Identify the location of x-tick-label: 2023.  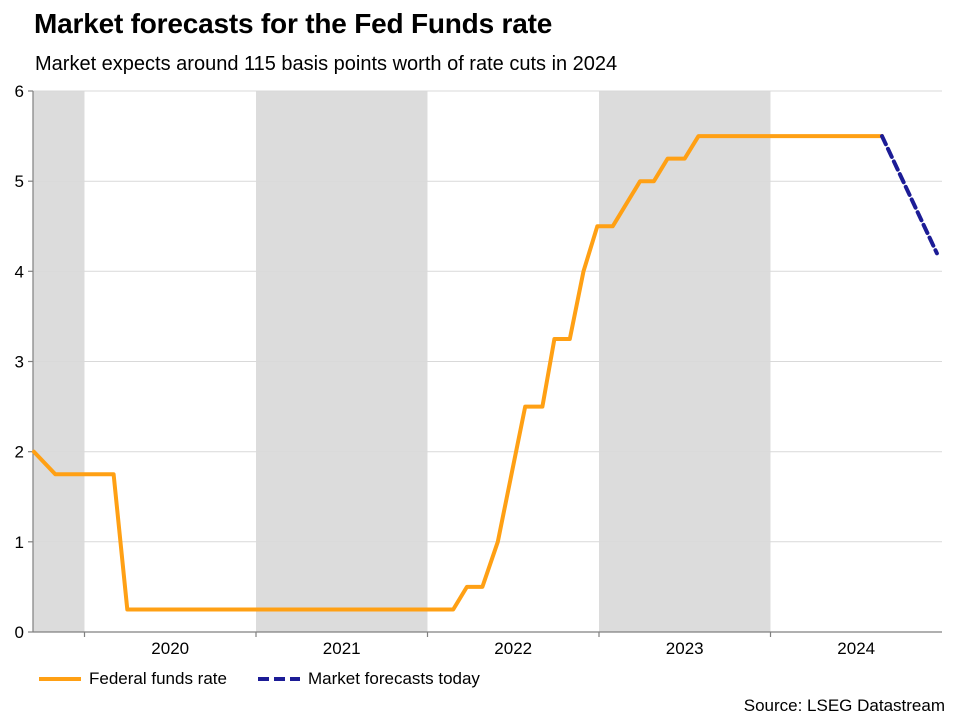
(685, 648).